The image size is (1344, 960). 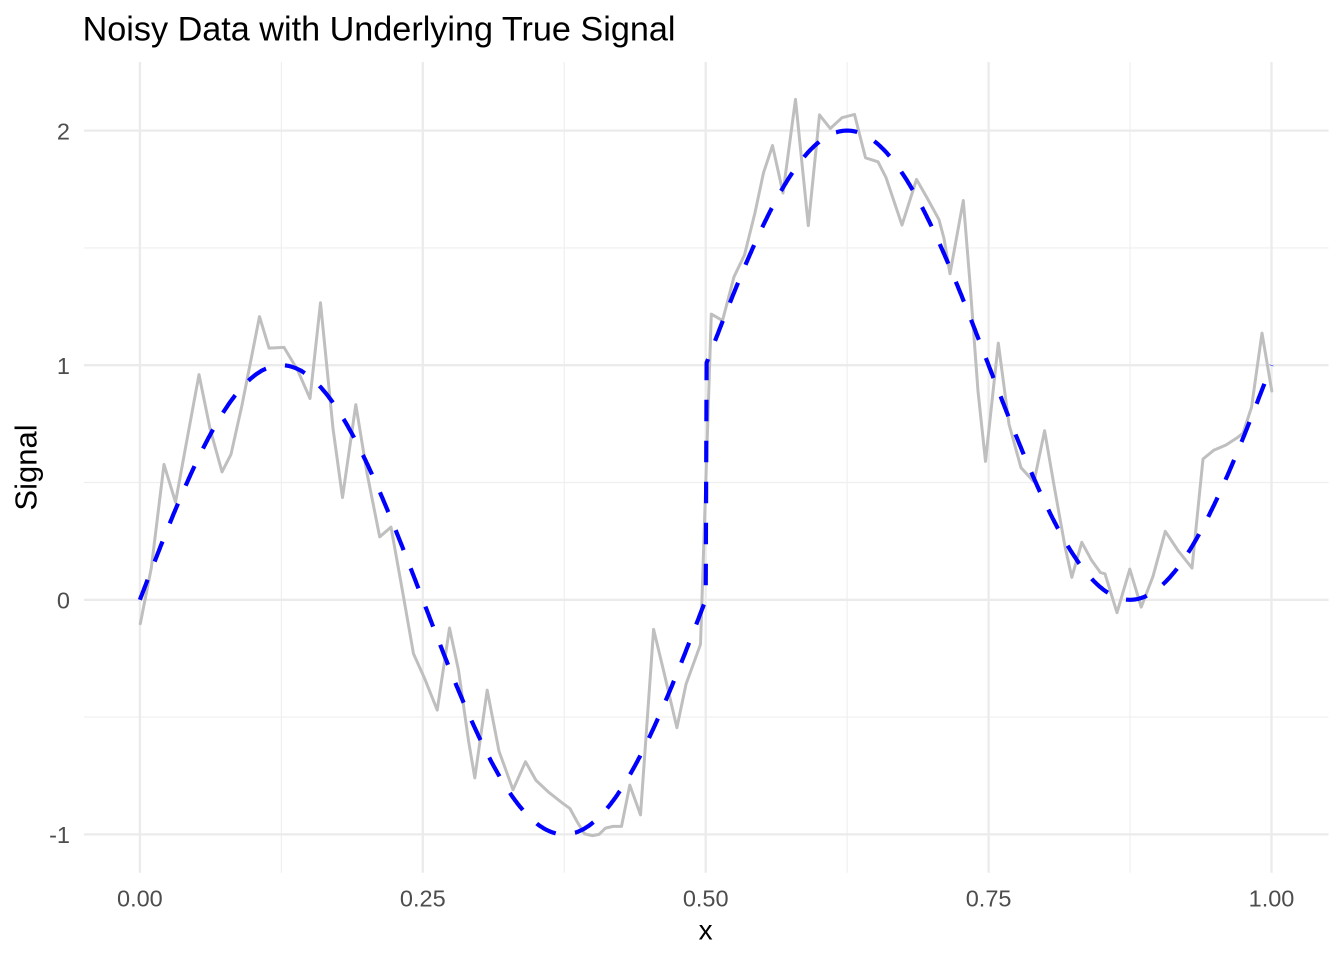 What do you see at coordinates (63, 601) in the screenshot?
I see `svg-text: 0` at bounding box center [63, 601].